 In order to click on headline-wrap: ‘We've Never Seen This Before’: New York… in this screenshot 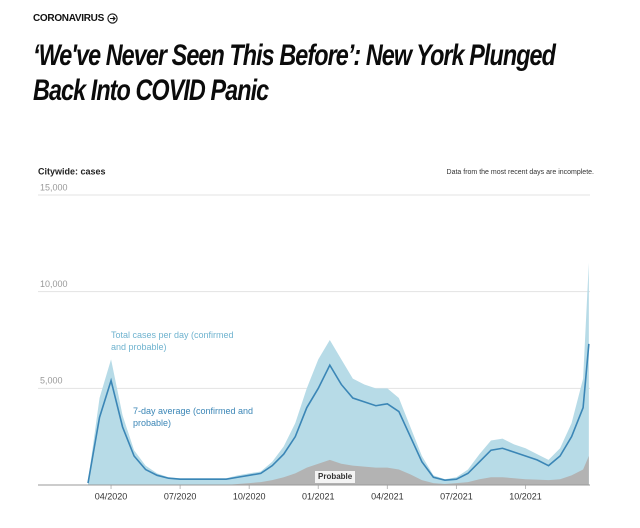, I will do `click(321, 73)`.